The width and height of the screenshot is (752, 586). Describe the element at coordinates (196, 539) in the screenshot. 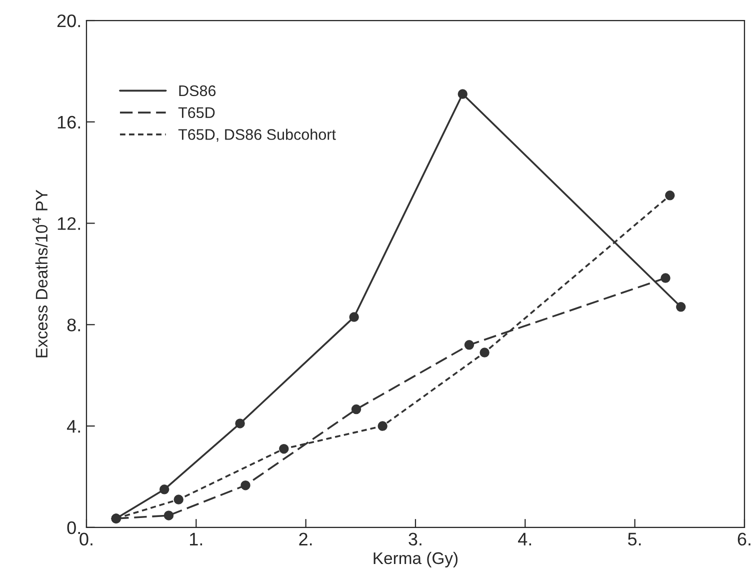

I see `x-tick-label: 1.` at that location.